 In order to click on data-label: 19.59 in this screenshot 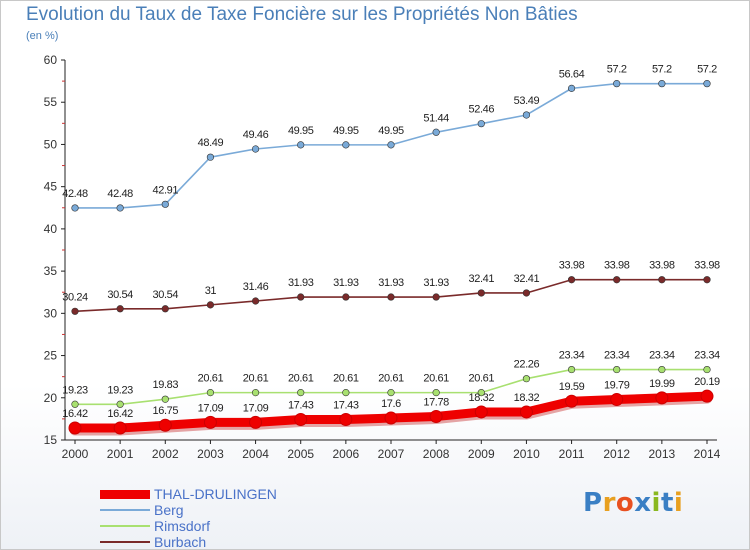, I will do `click(572, 387)`.